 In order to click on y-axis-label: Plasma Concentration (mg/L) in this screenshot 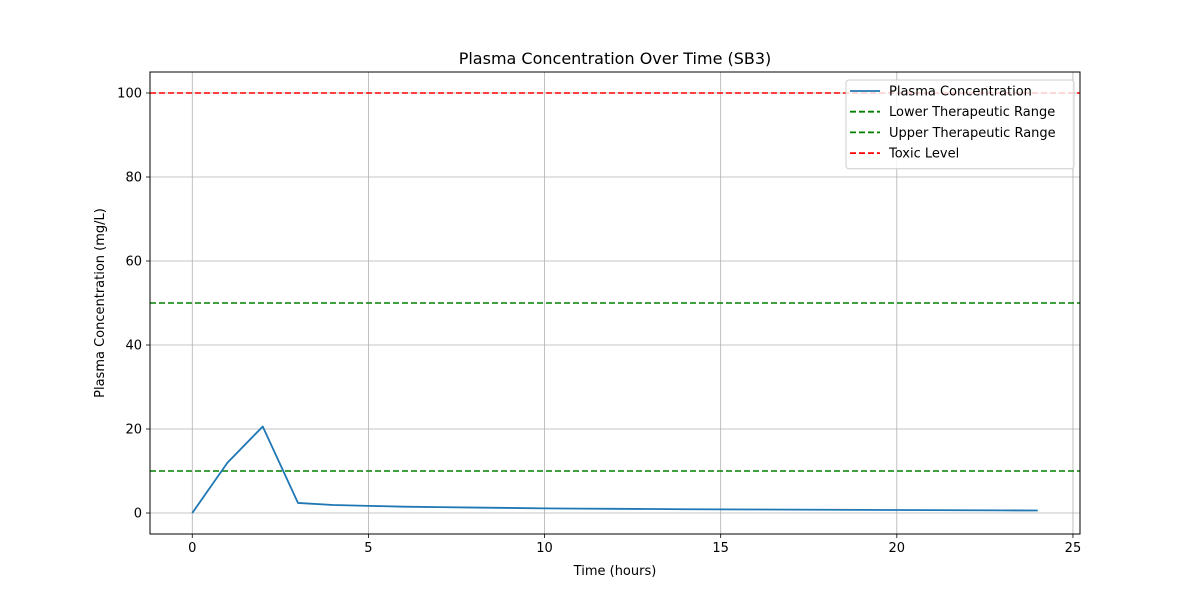, I will do `click(100, 303)`.